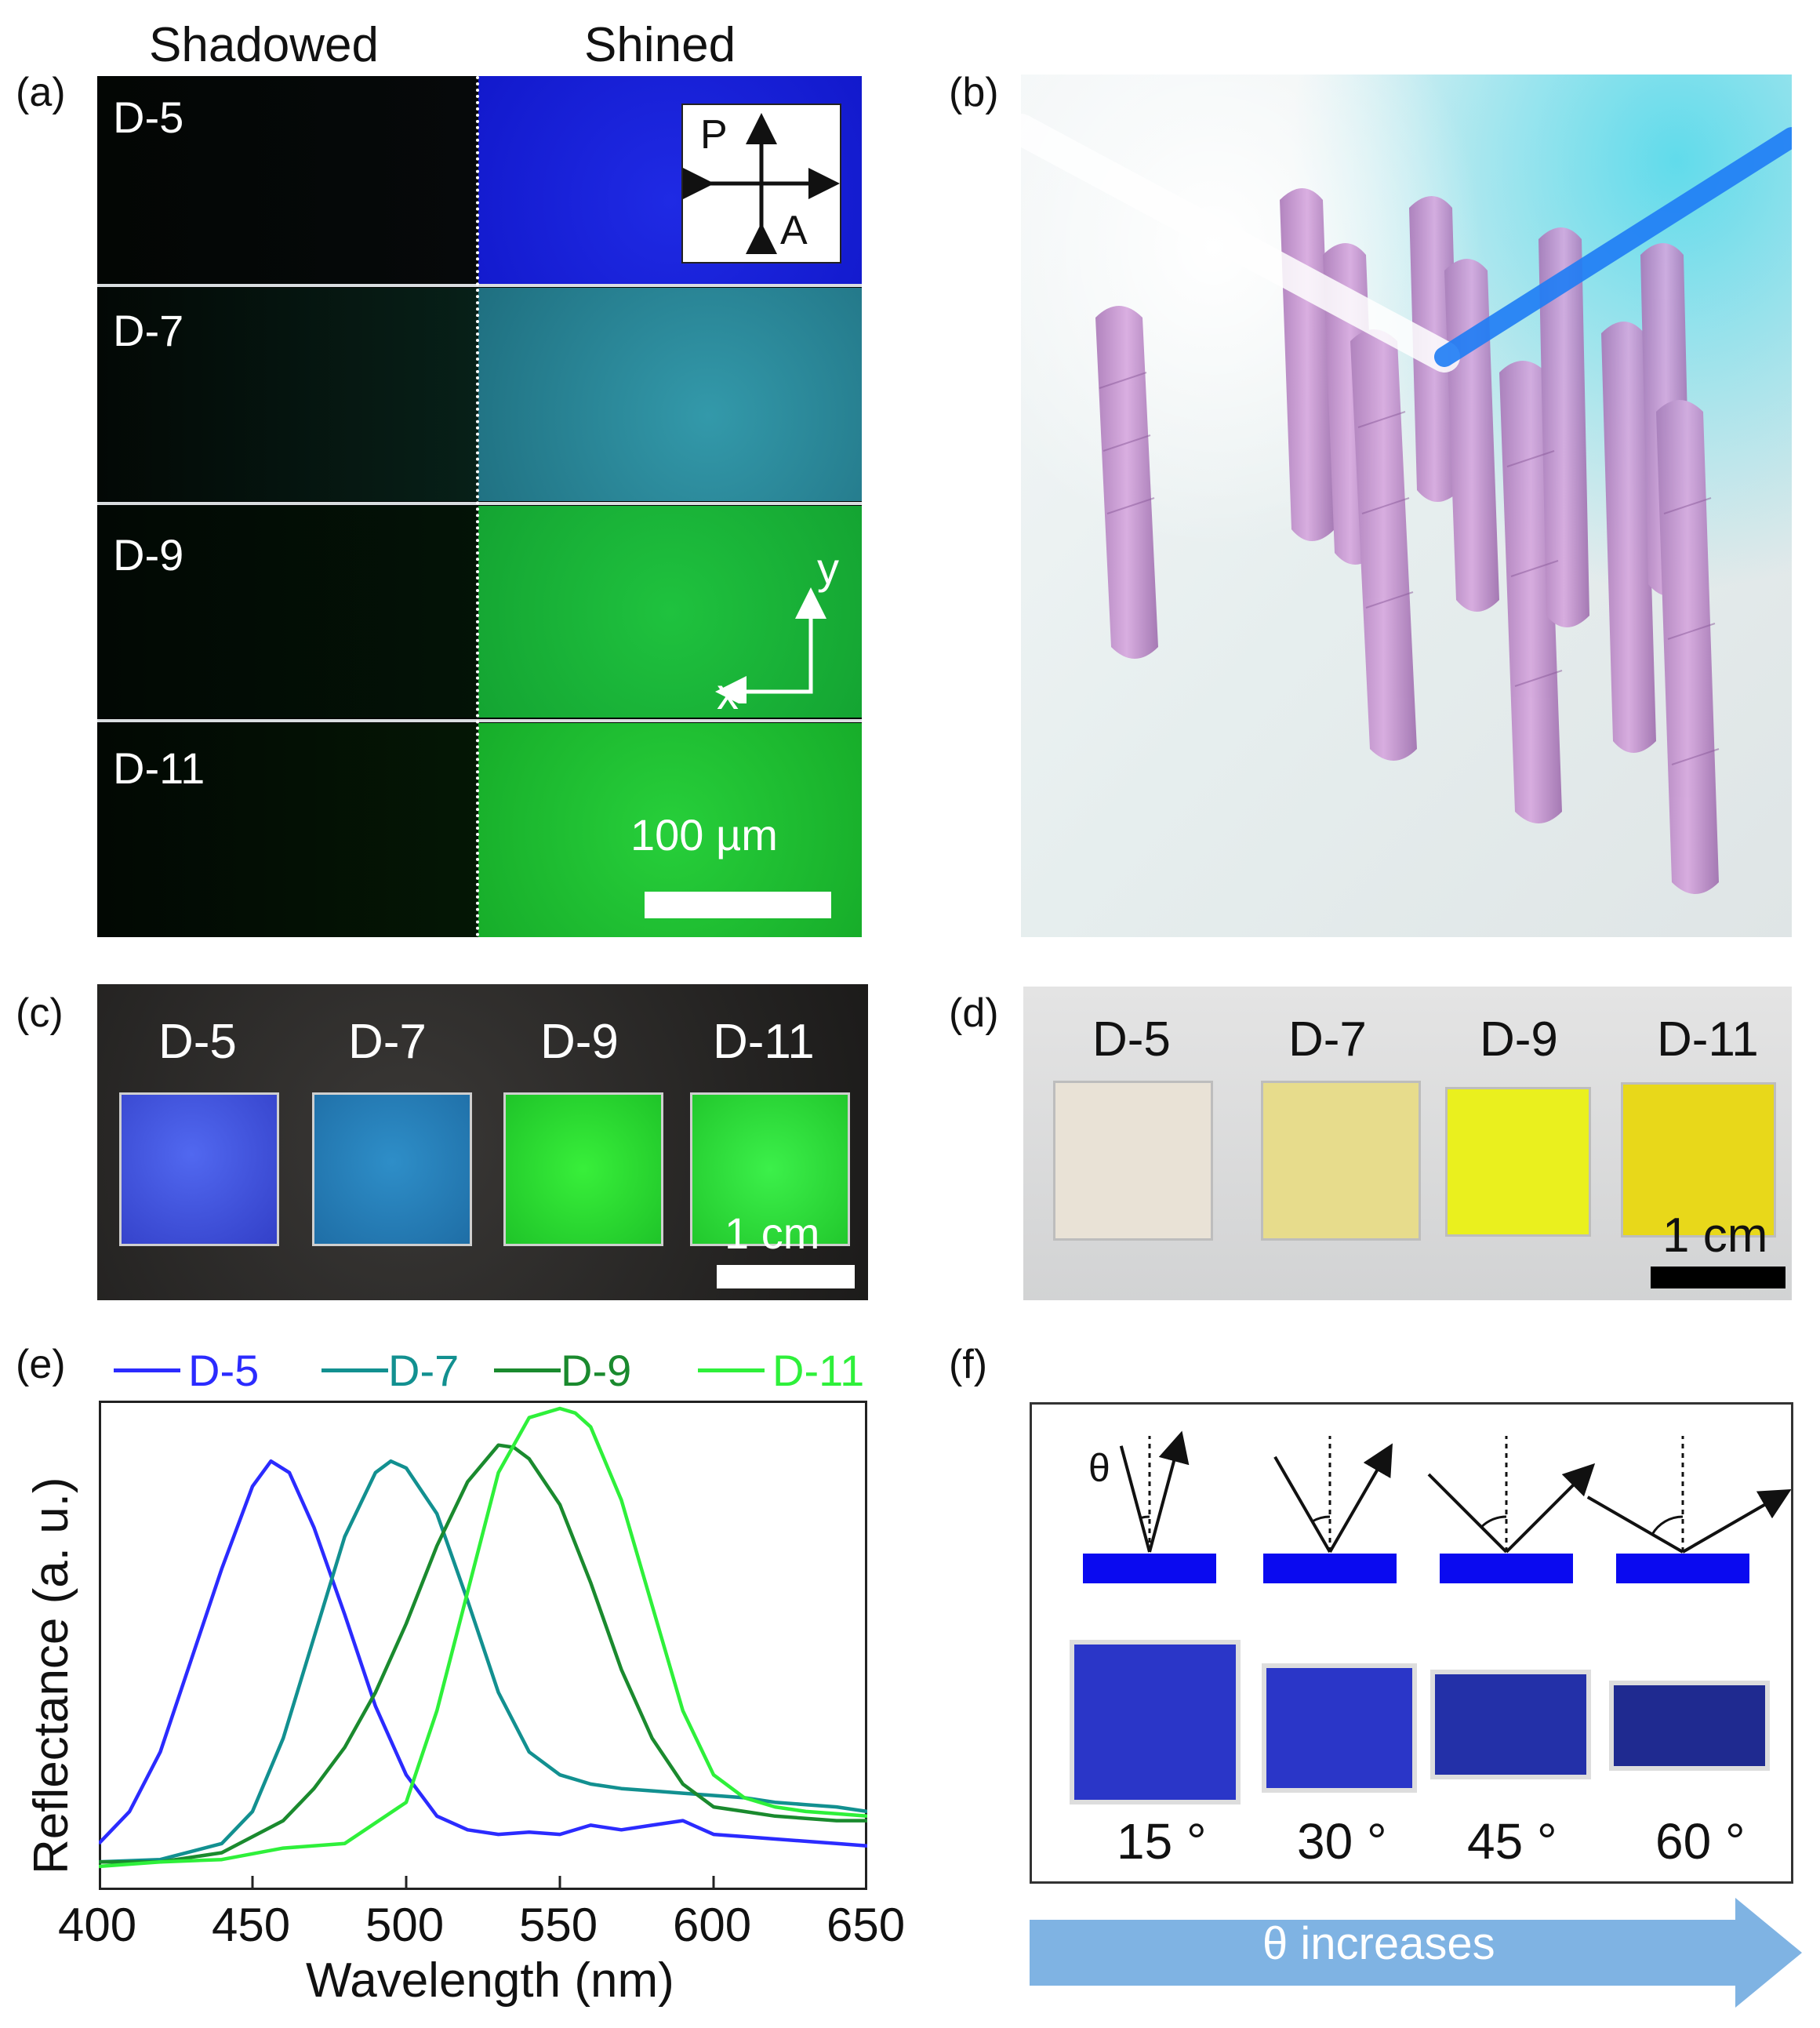 This screenshot has width=1820, height=2028. What do you see at coordinates (392, 1169) in the screenshot?
I see `film-c-d7` at bounding box center [392, 1169].